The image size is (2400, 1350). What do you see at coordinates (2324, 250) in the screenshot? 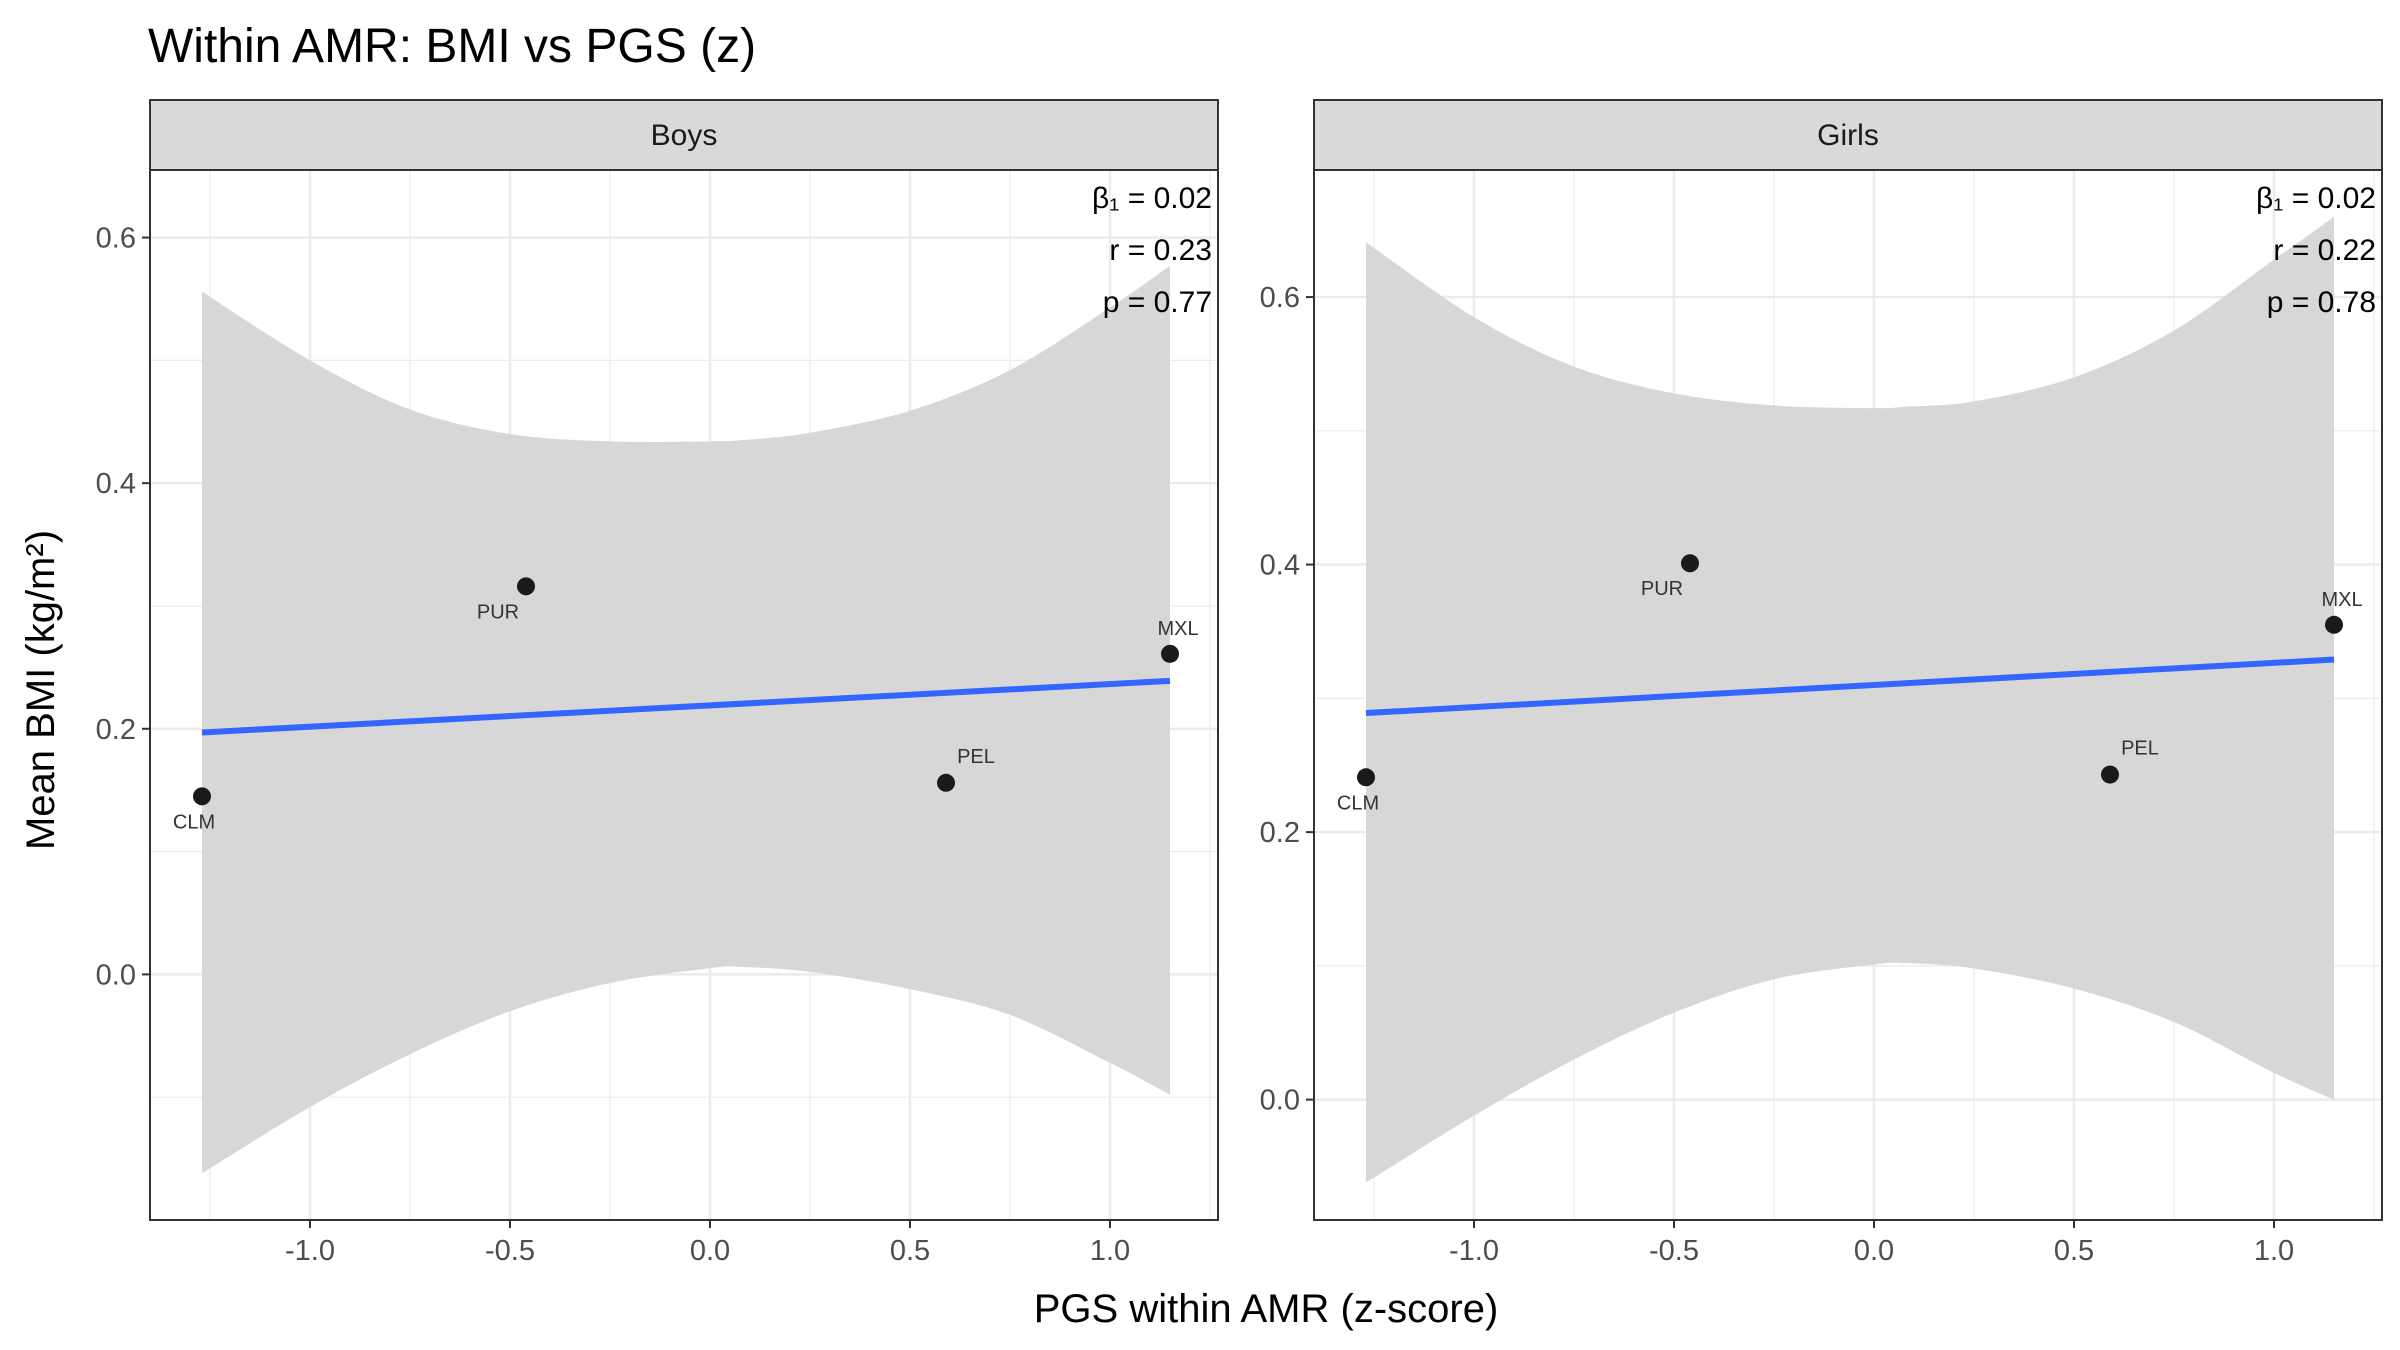
I see `annotation-line-1: r = 0.22` at bounding box center [2324, 250].